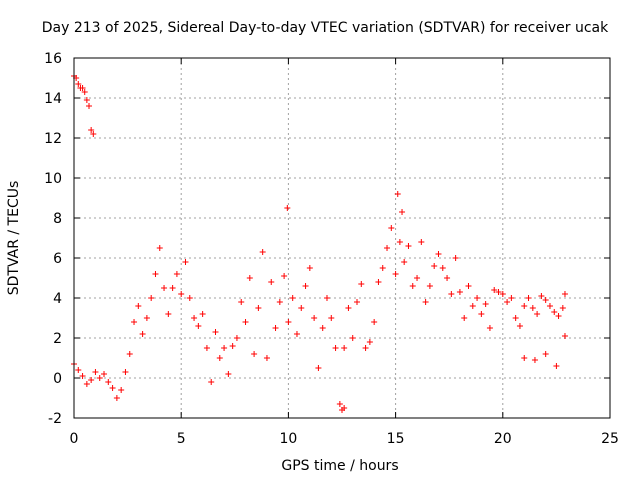  I want to click on x-tick-label: 10, so click(288, 439).